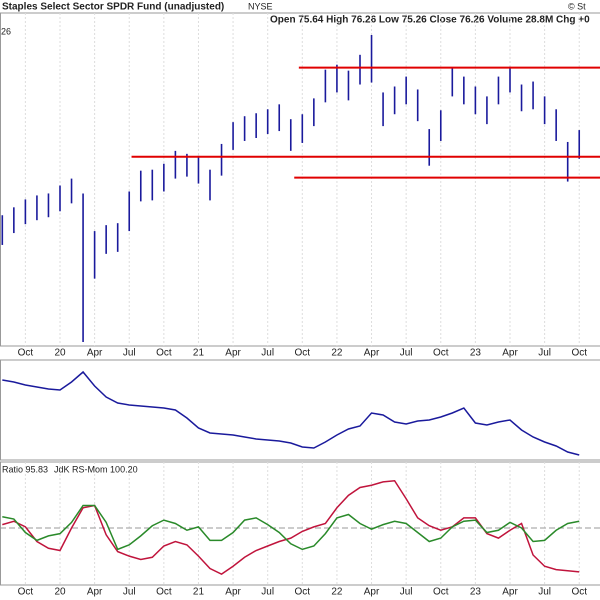  Describe the element at coordinates (6, 31) in the screenshot. I see `corner-label: 26` at that location.